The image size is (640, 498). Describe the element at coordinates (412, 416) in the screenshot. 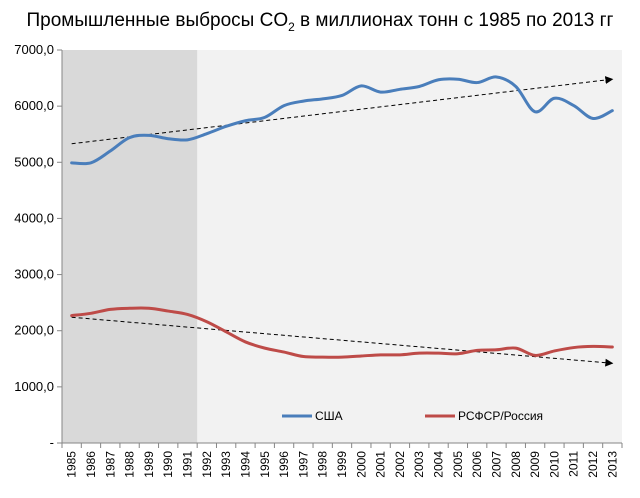

I see `legend: США РСФСР/Россия` at that location.